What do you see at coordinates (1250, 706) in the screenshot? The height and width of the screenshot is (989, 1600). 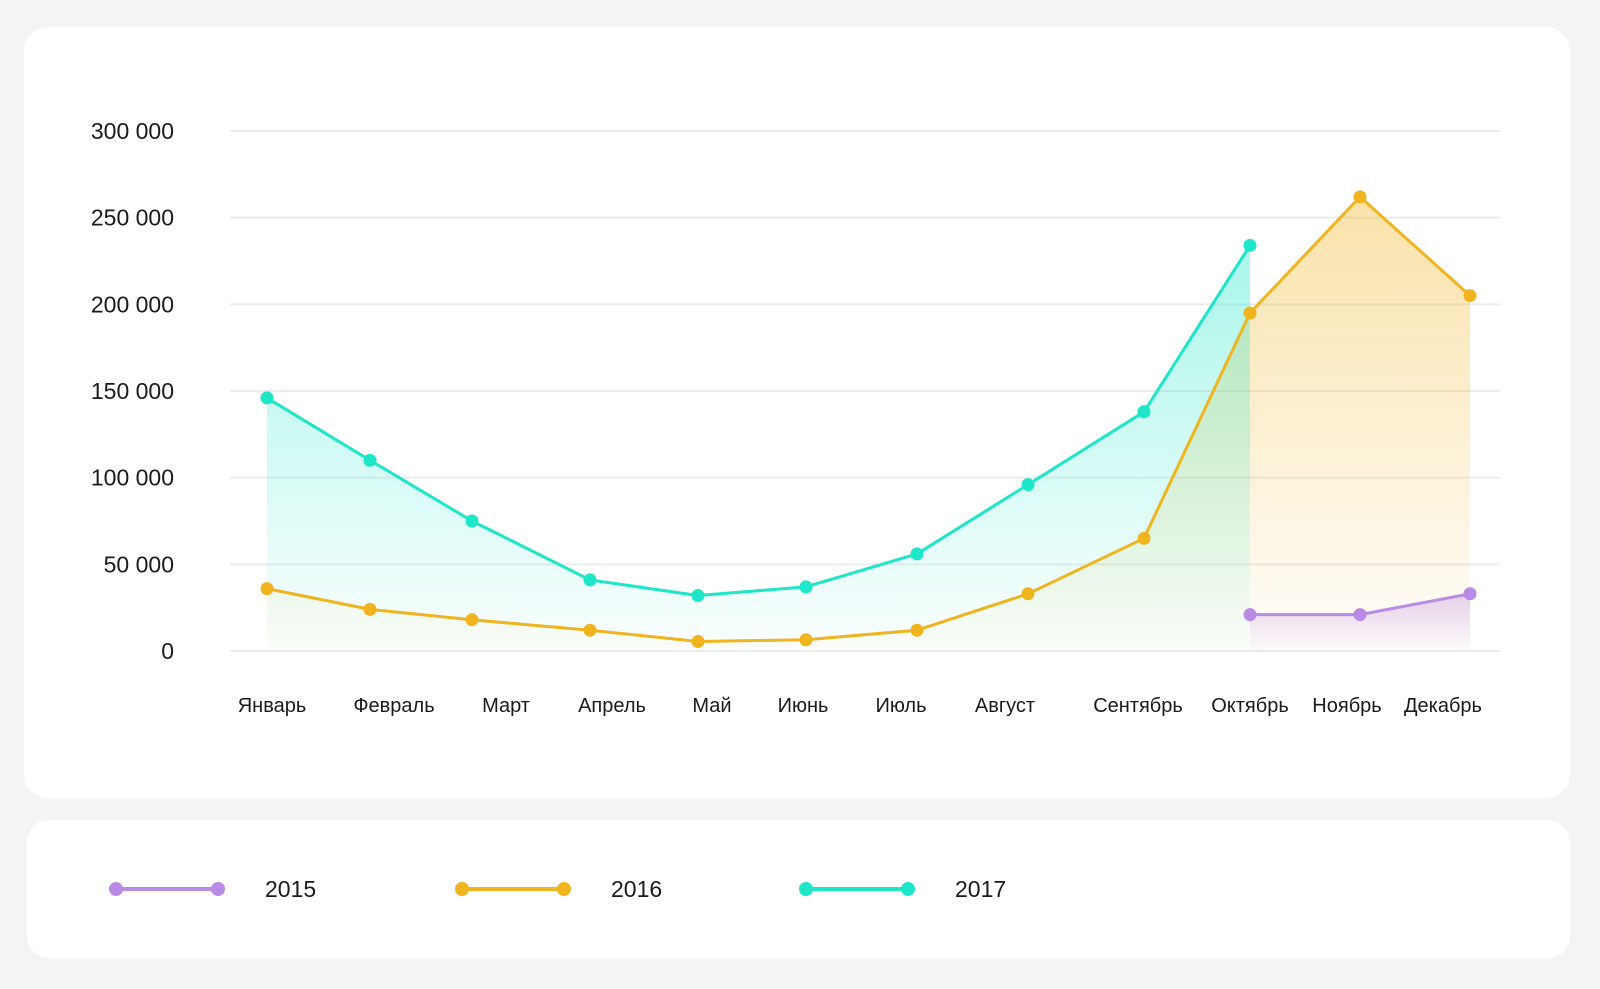 I see `x-tick-label: Октябрь` at bounding box center [1250, 706].